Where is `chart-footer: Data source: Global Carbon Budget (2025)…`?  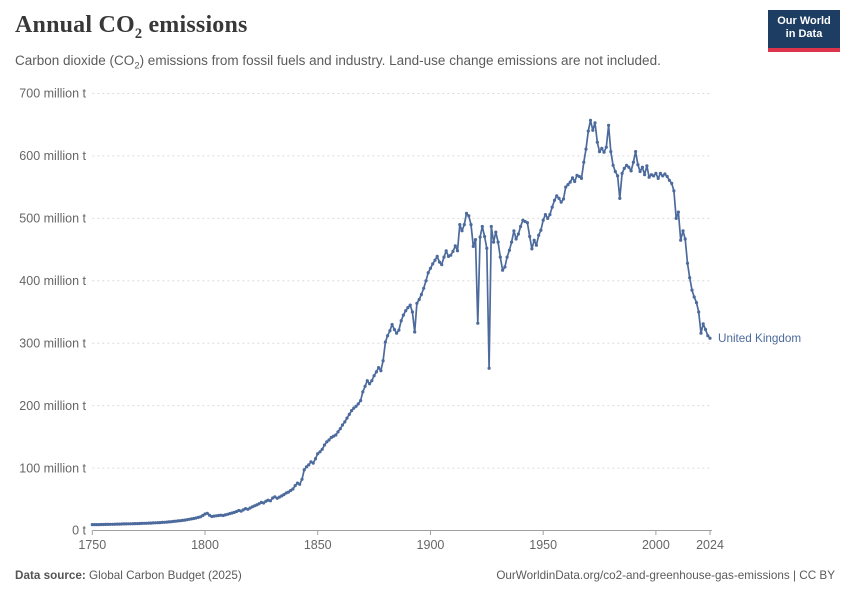
chart-footer: Data source: Global Carbon Budget (2025)… is located at coordinates (425, 575).